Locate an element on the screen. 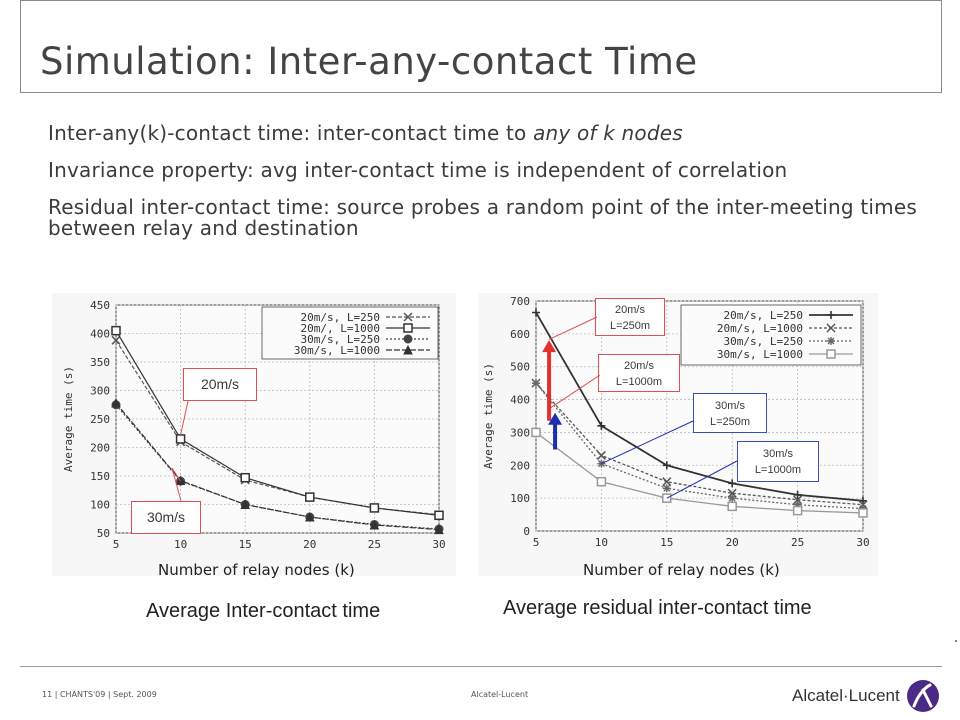 The height and width of the screenshot is (720, 960). callout-right-30-1000-line1: 30m/s is located at coordinates (778, 454).